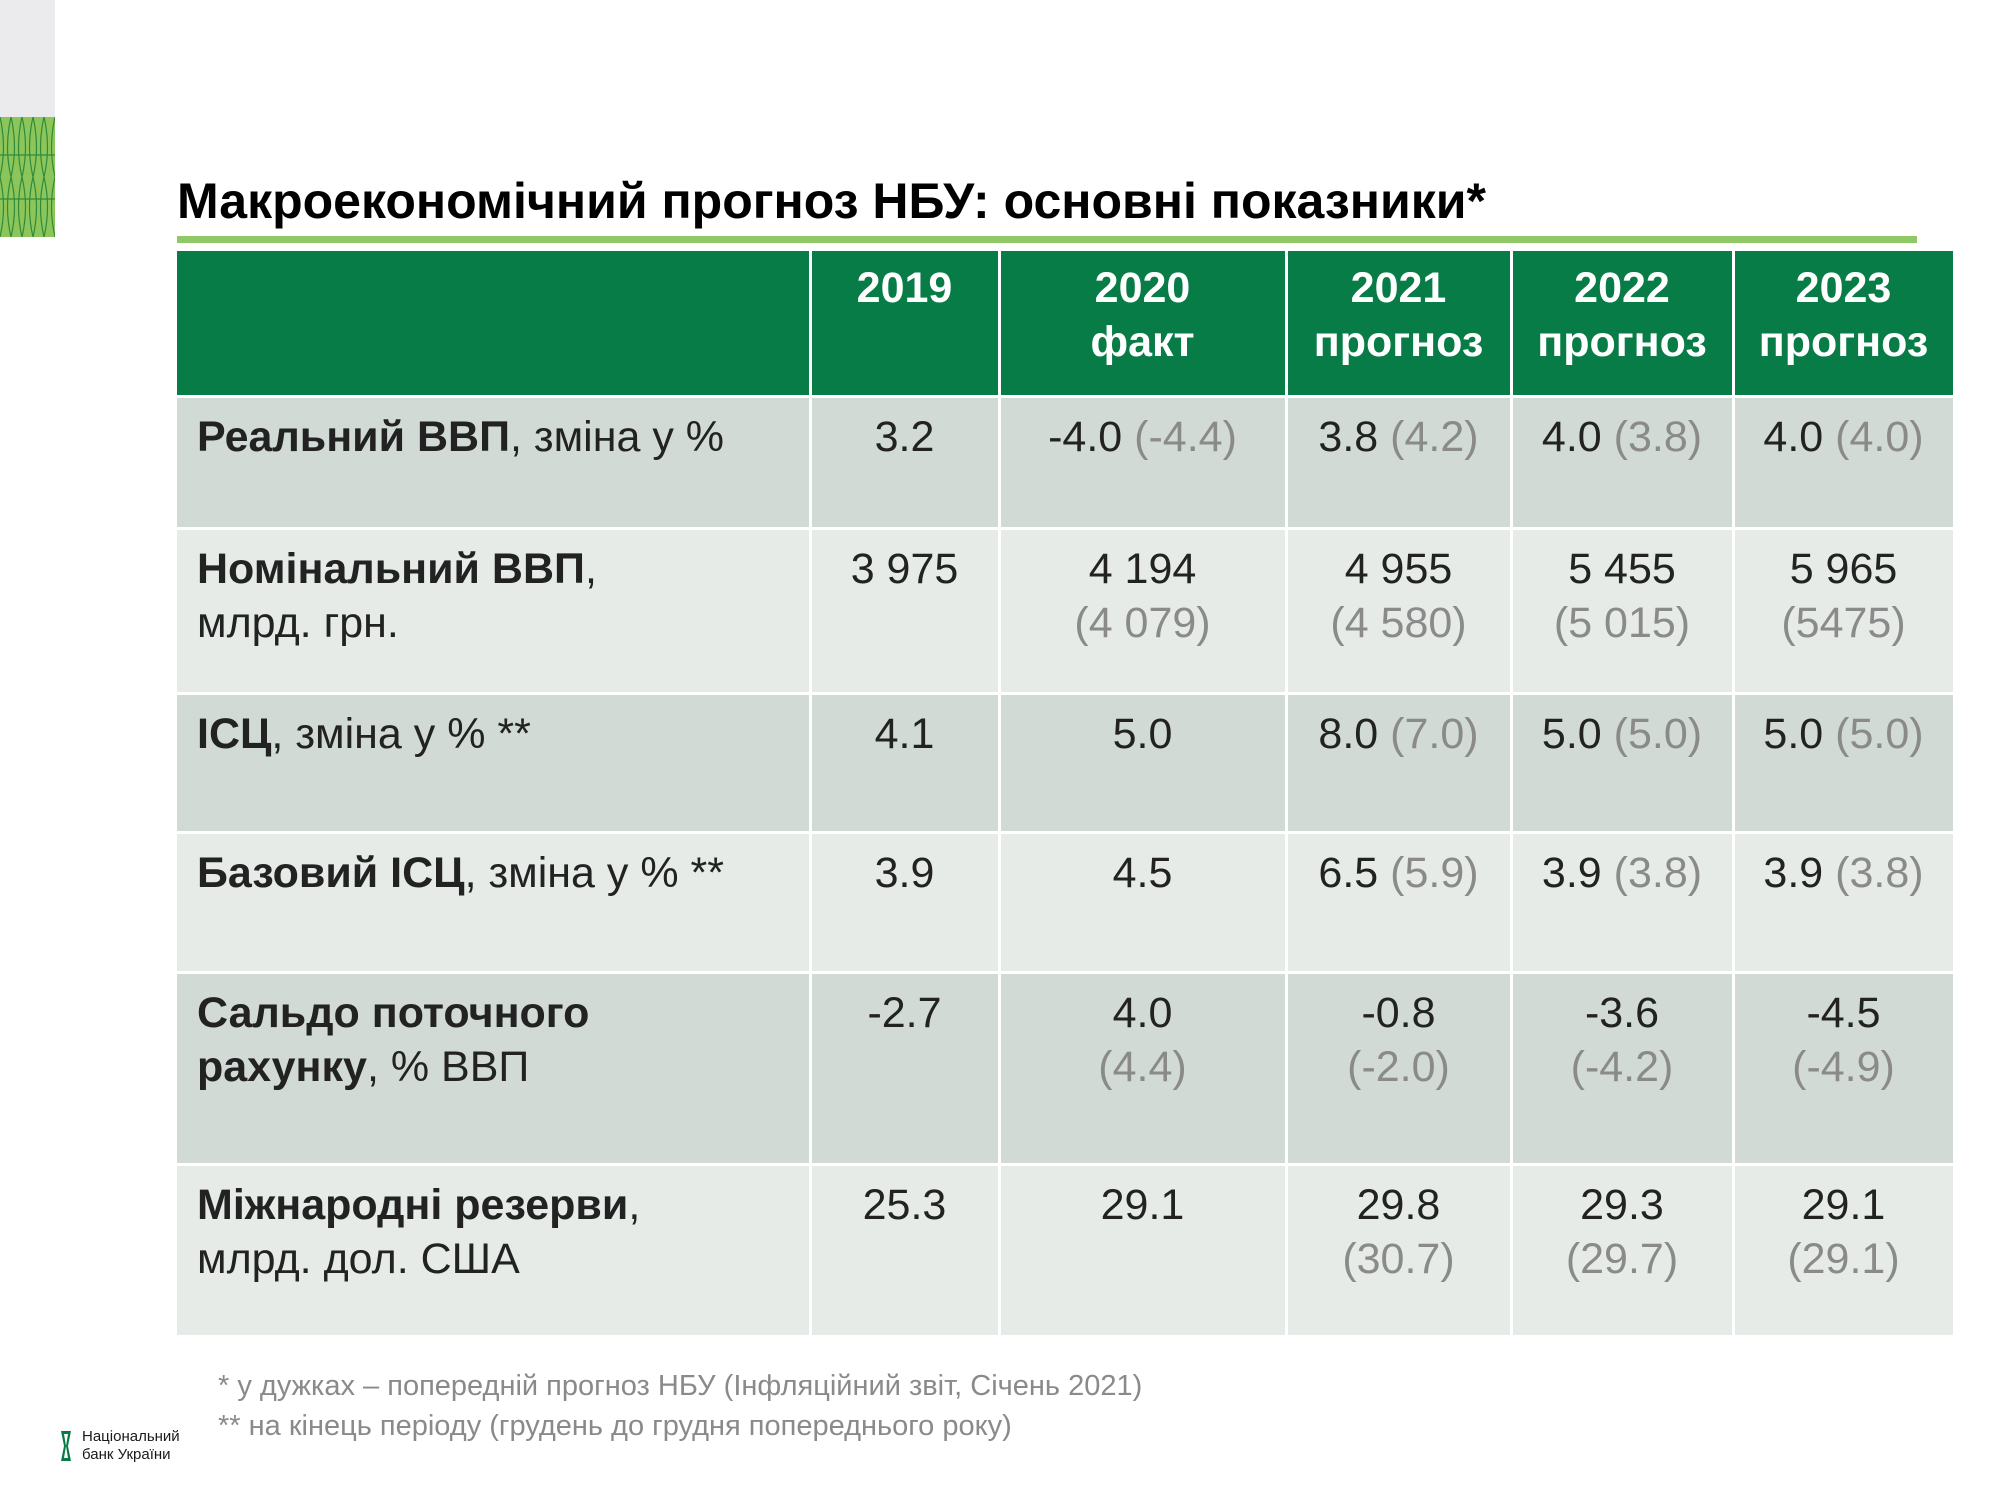  Describe the element at coordinates (1142, 763) in the screenshot. I see `value-cell: 5.0` at that location.